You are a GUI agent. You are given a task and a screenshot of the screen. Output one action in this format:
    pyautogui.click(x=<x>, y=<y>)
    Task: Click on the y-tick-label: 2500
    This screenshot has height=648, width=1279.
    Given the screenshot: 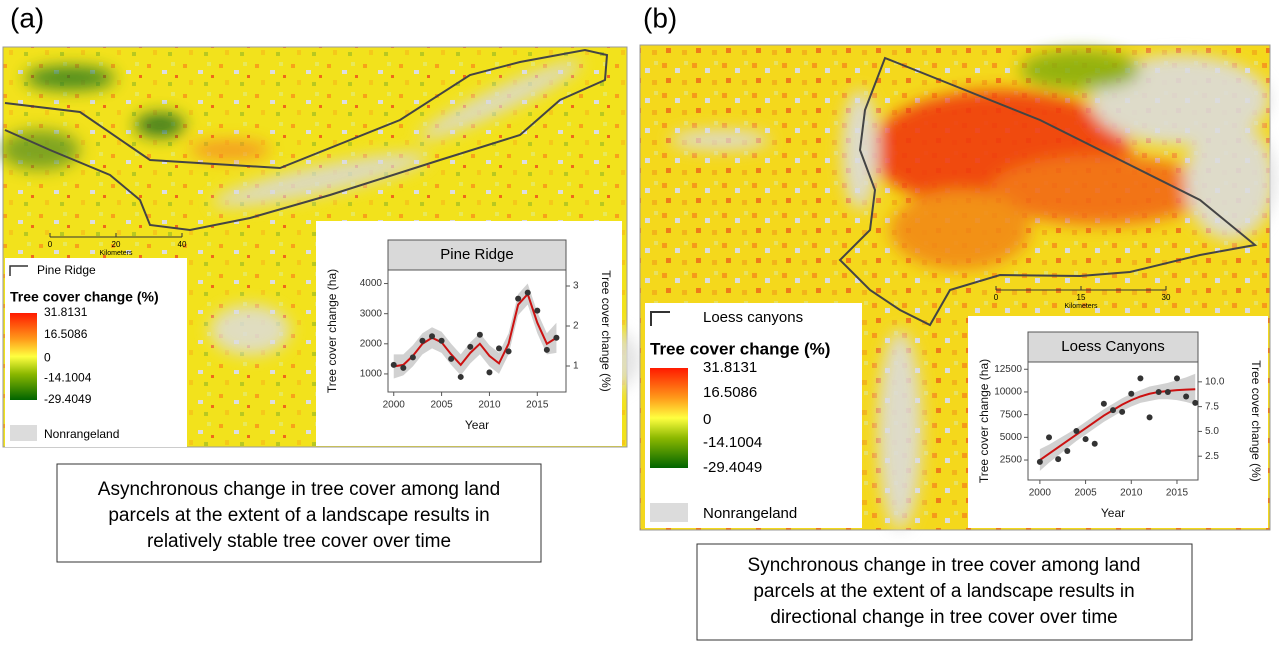 What is the action you would take?
    pyautogui.click(x=1011, y=460)
    